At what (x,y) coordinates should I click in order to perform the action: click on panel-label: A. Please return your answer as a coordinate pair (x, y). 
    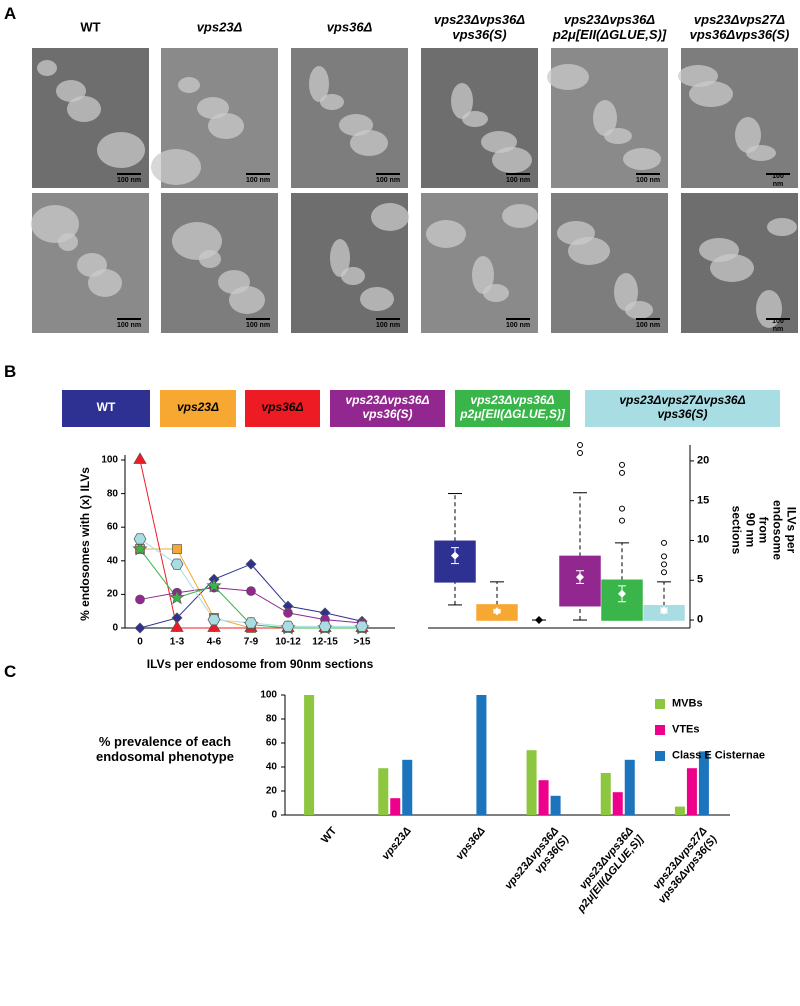
    Looking at the image, I should click on (10, 14).